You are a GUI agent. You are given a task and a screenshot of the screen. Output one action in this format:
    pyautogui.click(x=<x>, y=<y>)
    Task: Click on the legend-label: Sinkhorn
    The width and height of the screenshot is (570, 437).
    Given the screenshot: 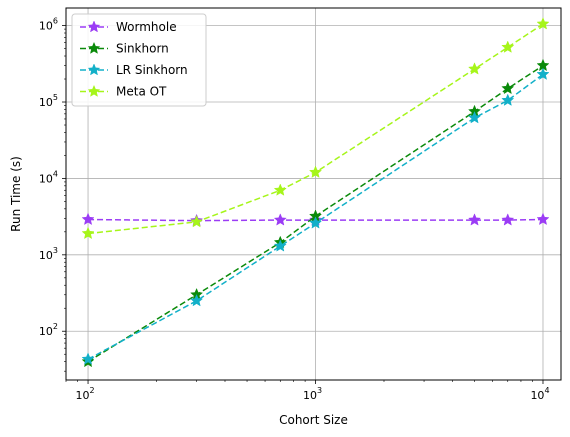 What is the action you would take?
    pyautogui.click(x=142, y=49)
    